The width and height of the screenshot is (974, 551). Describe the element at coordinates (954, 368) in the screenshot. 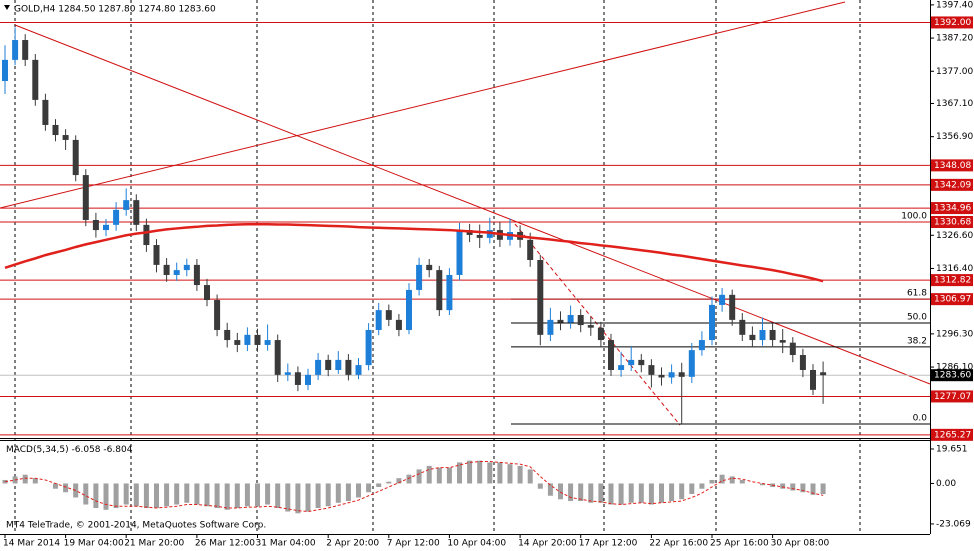

I see `y-tick-label: 1286.10` at that location.